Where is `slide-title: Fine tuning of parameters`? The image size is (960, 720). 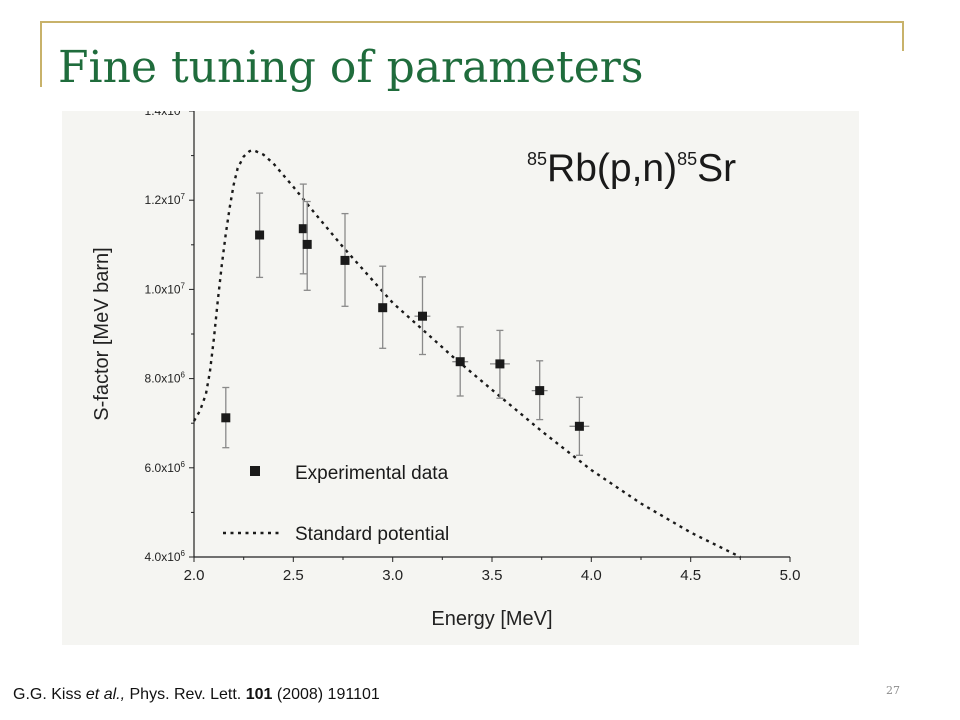 slide-title: Fine tuning of parameters is located at coordinates (351, 67).